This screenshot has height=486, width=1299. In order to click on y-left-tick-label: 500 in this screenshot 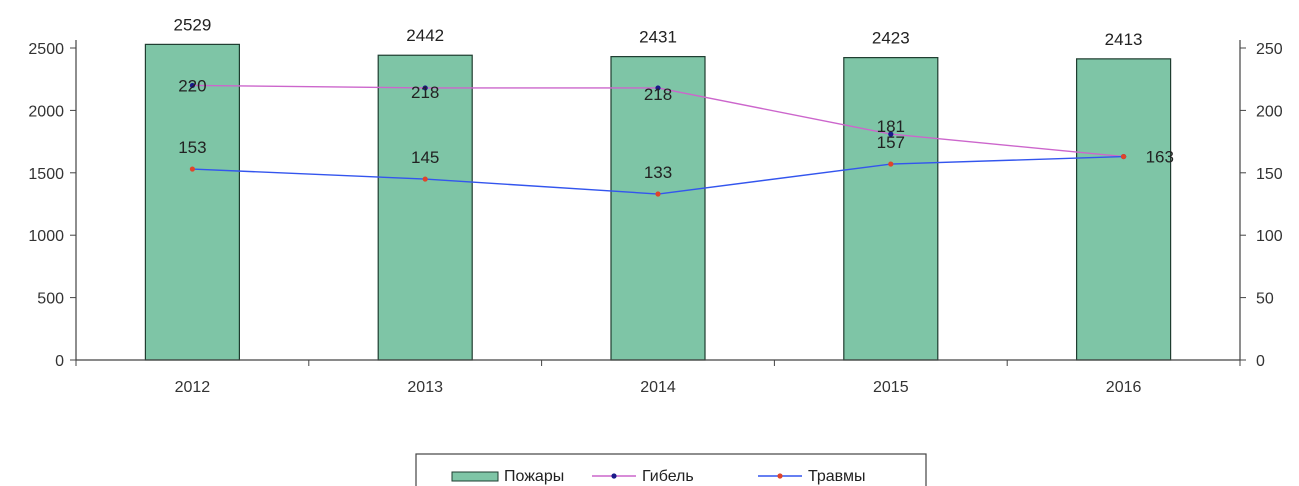, I will do `click(50, 299)`.